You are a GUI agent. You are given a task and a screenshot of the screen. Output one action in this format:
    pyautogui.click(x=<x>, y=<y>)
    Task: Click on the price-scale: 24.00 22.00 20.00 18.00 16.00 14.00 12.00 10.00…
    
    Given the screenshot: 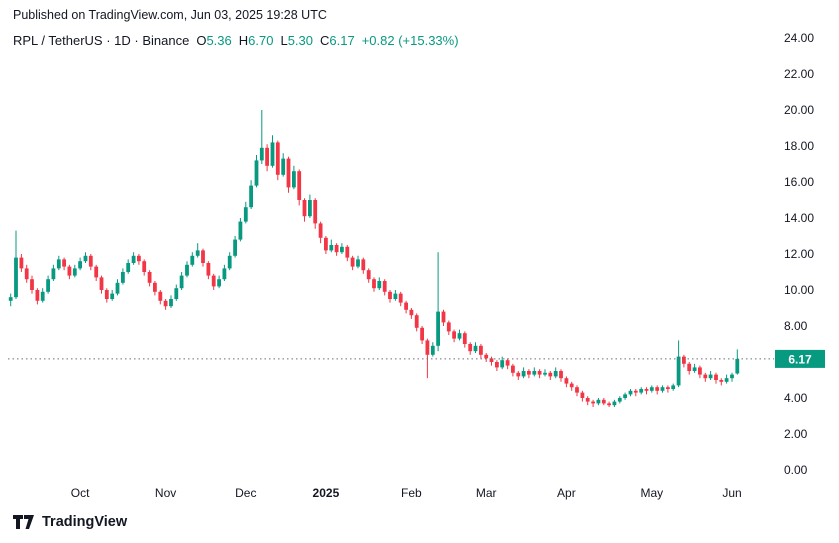 What is the action you would take?
    pyautogui.click(x=799, y=254)
    